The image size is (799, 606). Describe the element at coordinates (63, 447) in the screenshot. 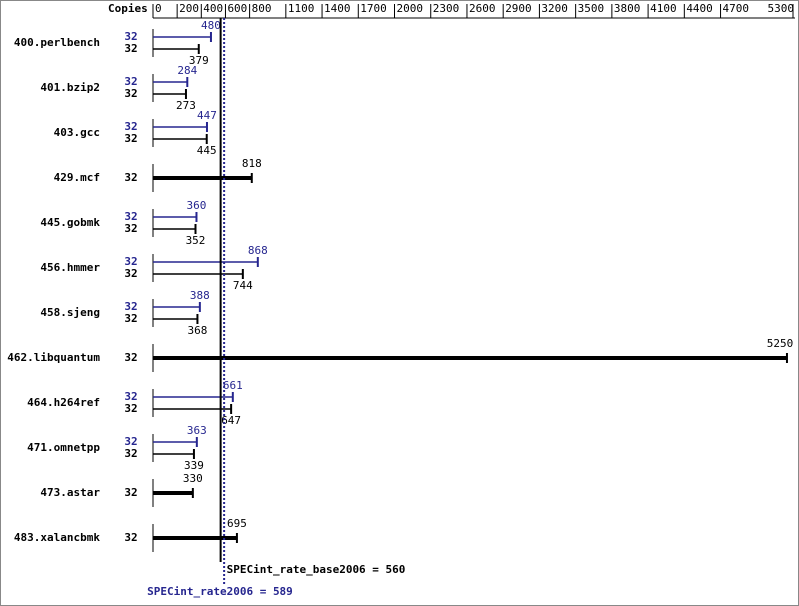

I see `benchmark-label: 471.omnetpp` at that location.